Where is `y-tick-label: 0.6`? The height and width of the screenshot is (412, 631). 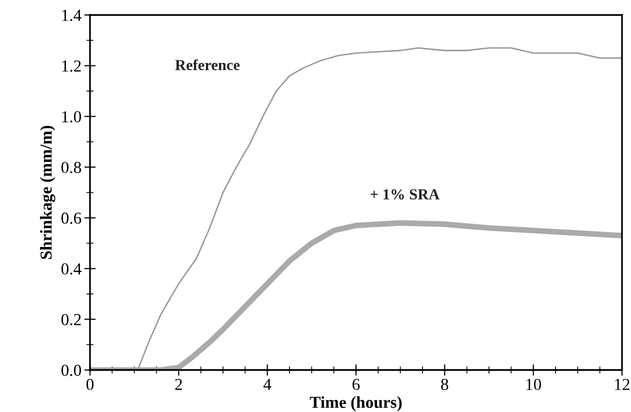
y-tick-label: 0.6 is located at coordinates (71, 218).